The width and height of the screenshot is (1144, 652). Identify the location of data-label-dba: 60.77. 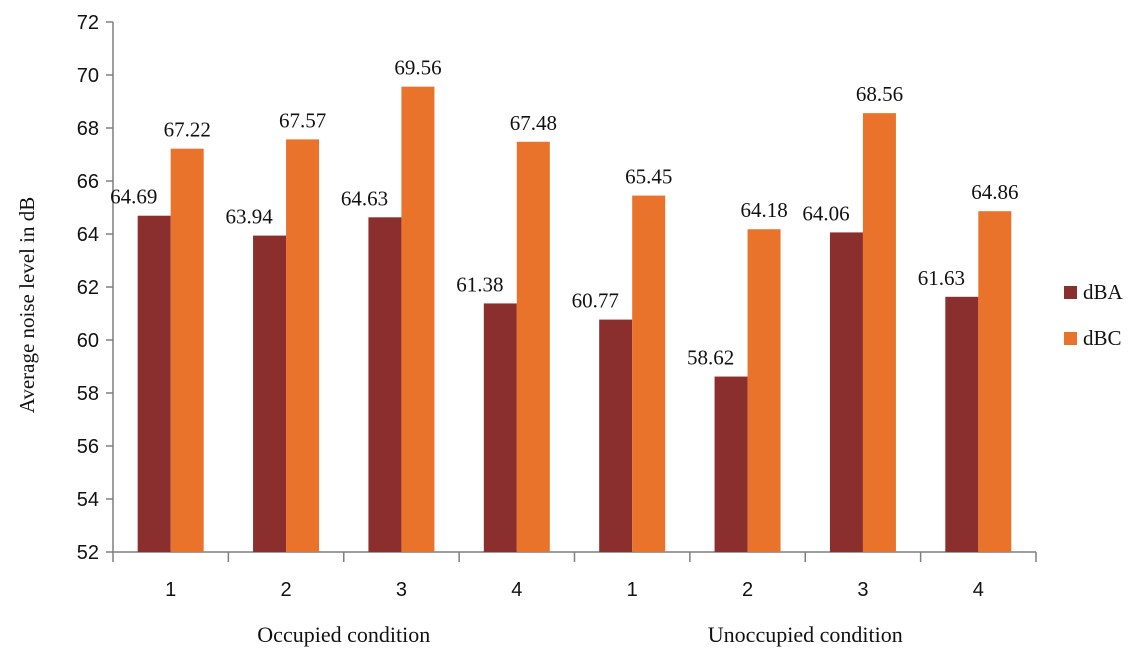
(595, 301).